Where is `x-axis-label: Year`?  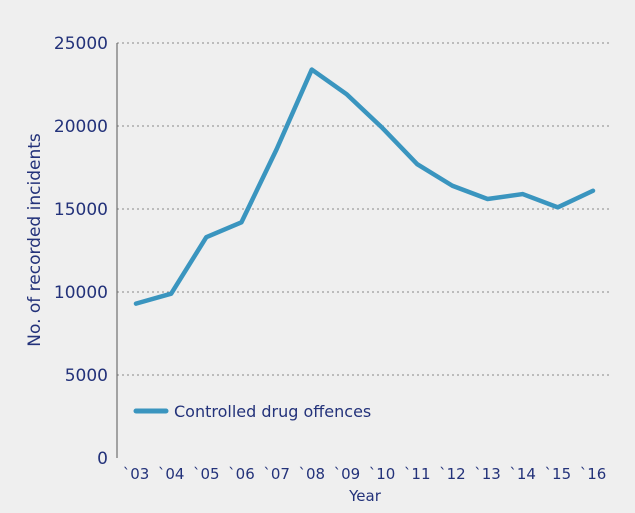
x-axis-label: Year is located at coordinates (365, 496).